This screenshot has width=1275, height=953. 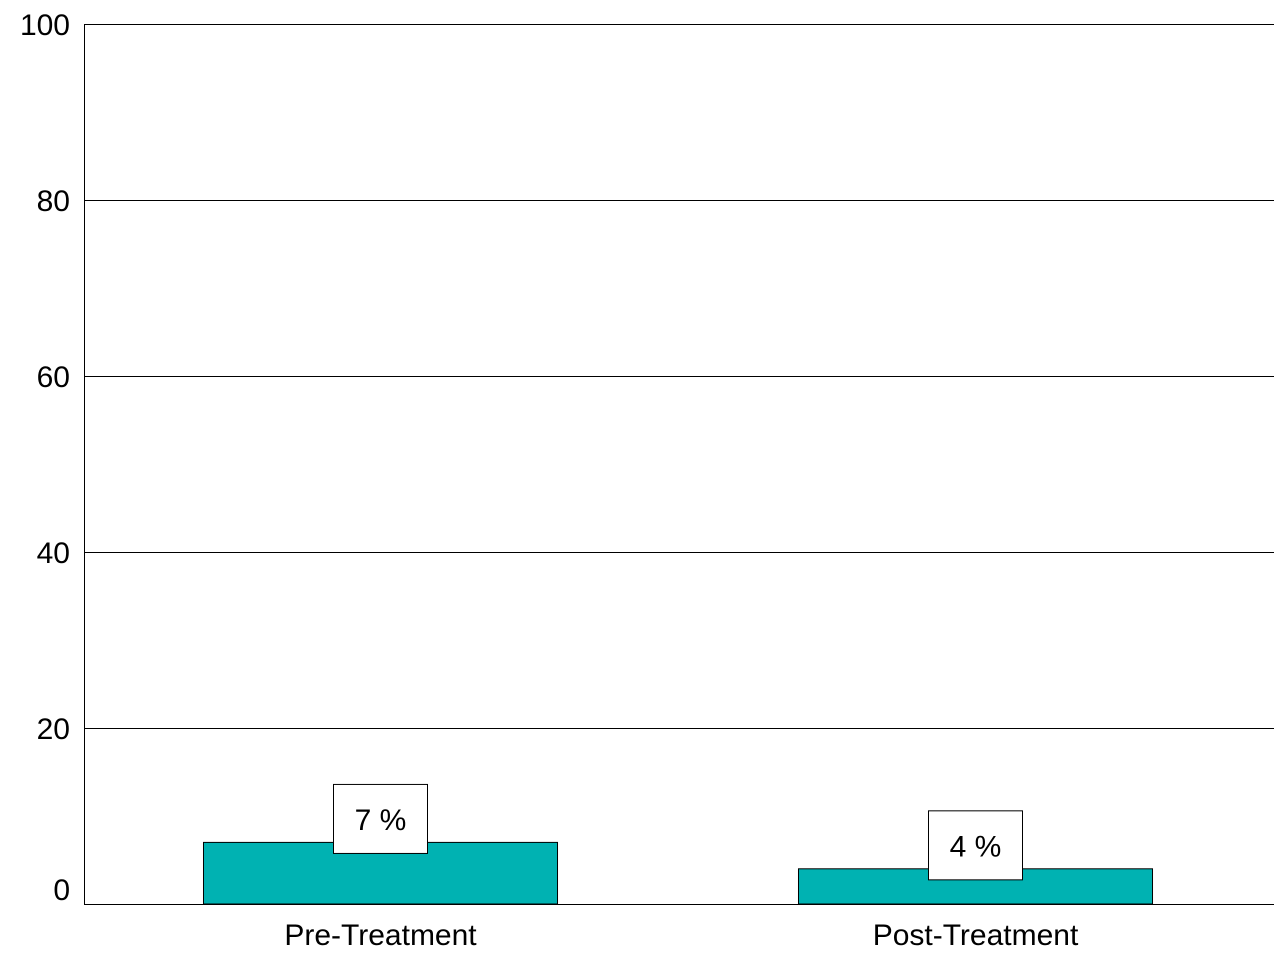 What do you see at coordinates (678, 832) in the screenshot?
I see `data-labels: 7 % 4 %` at bounding box center [678, 832].